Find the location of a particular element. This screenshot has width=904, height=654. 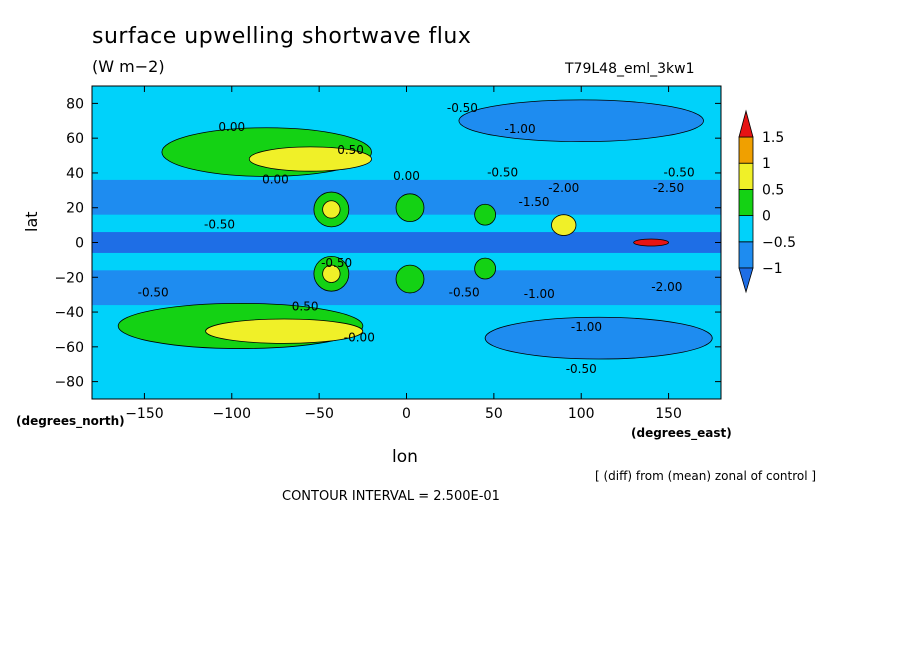

x-axis-label: lon is located at coordinates (405, 457).